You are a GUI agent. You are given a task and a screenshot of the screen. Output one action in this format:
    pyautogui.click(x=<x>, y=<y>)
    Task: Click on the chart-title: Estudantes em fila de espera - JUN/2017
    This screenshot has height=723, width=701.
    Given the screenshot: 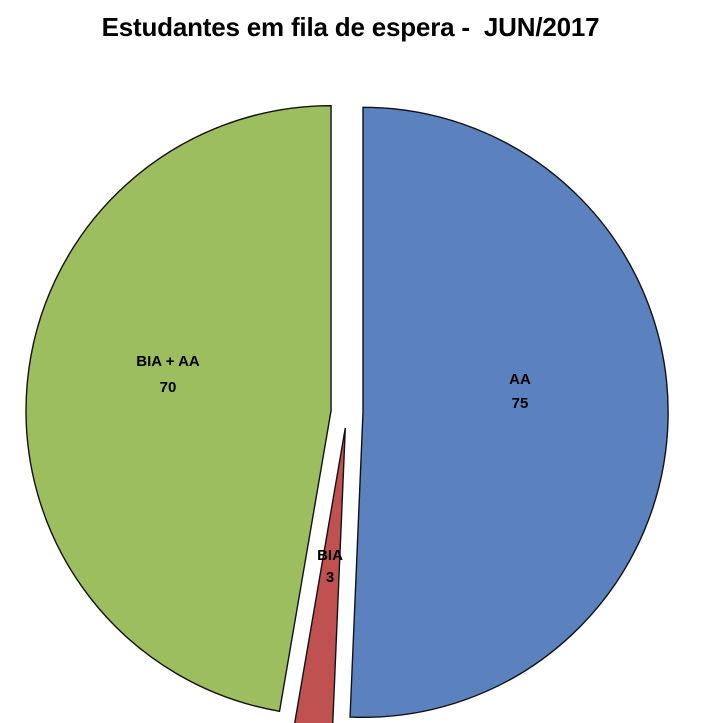 What is the action you would take?
    pyautogui.click(x=350, y=27)
    